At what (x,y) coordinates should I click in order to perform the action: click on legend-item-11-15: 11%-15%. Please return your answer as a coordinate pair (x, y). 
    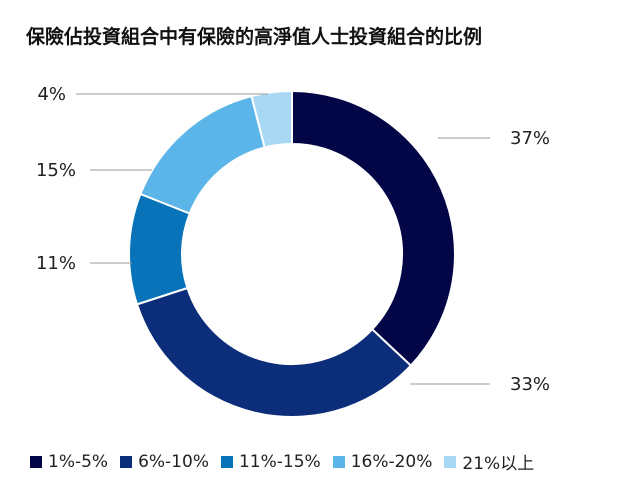
    Looking at the image, I should click on (270, 461).